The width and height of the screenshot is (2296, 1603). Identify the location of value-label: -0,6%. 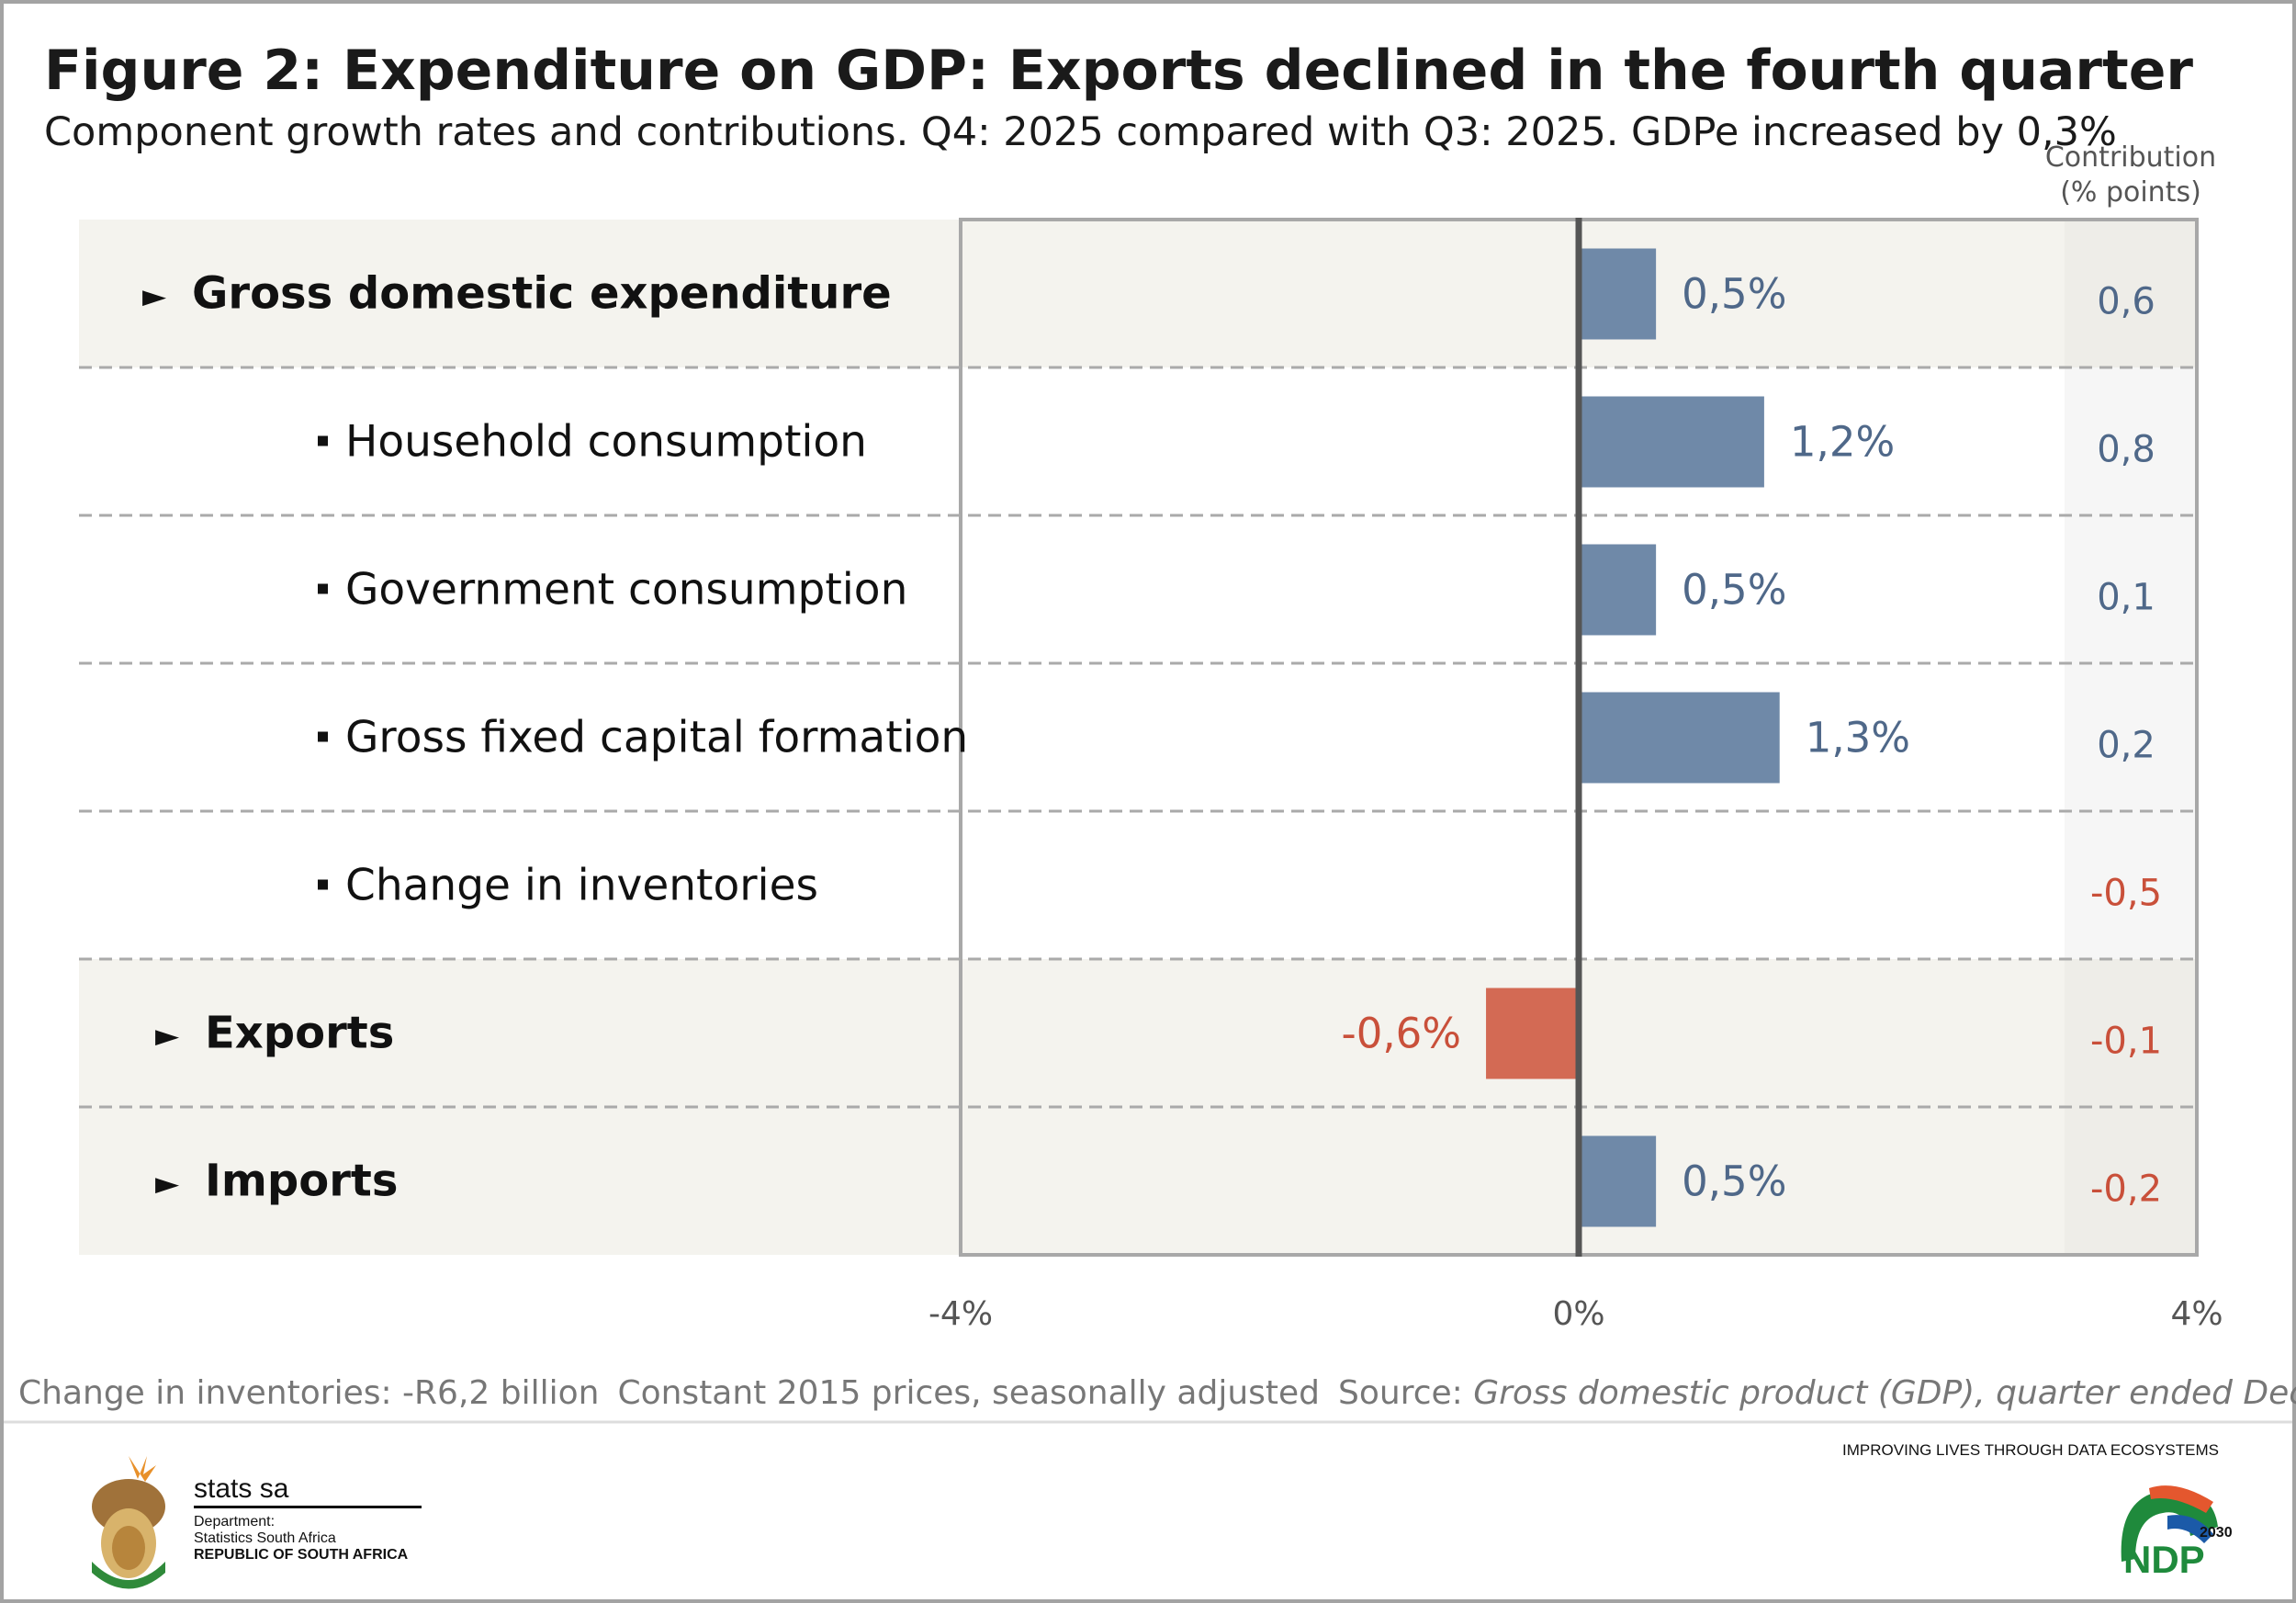
(1401, 1034).